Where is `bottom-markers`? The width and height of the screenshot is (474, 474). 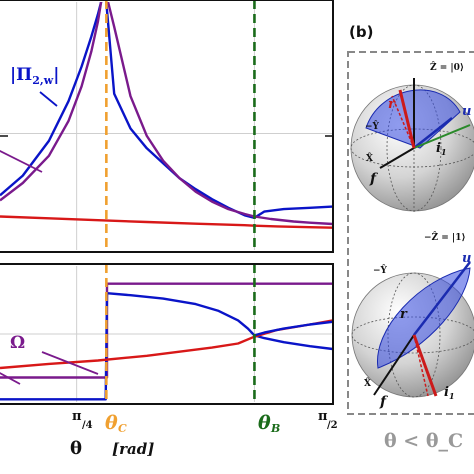 bottom-markers is located at coordinates (180, 334).